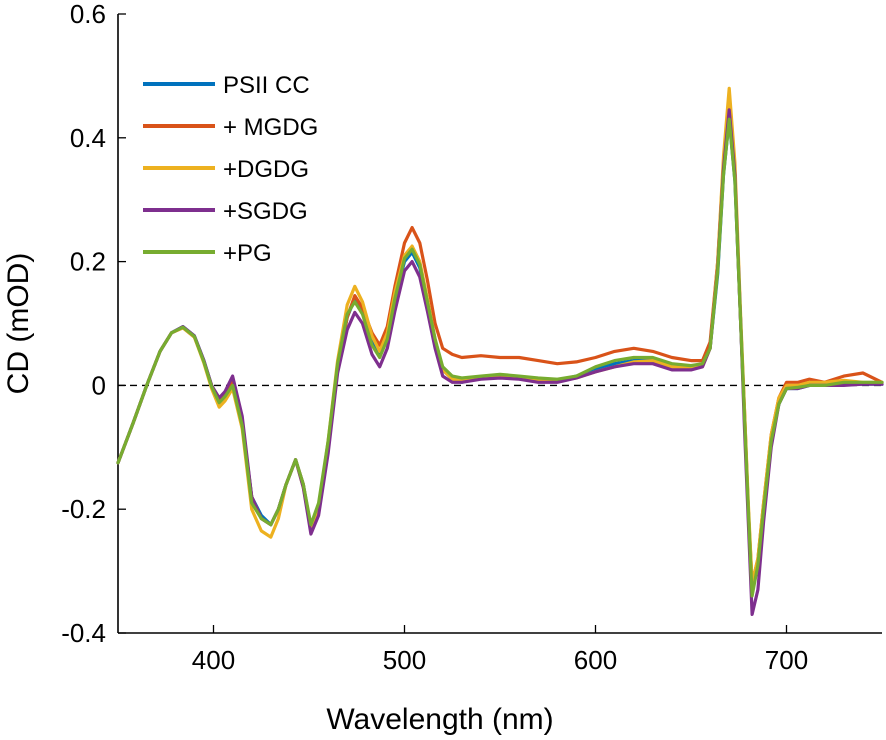  Describe the element at coordinates (88, 138) in the screenshot. I see `y-tick-label: 0.4` at that location.